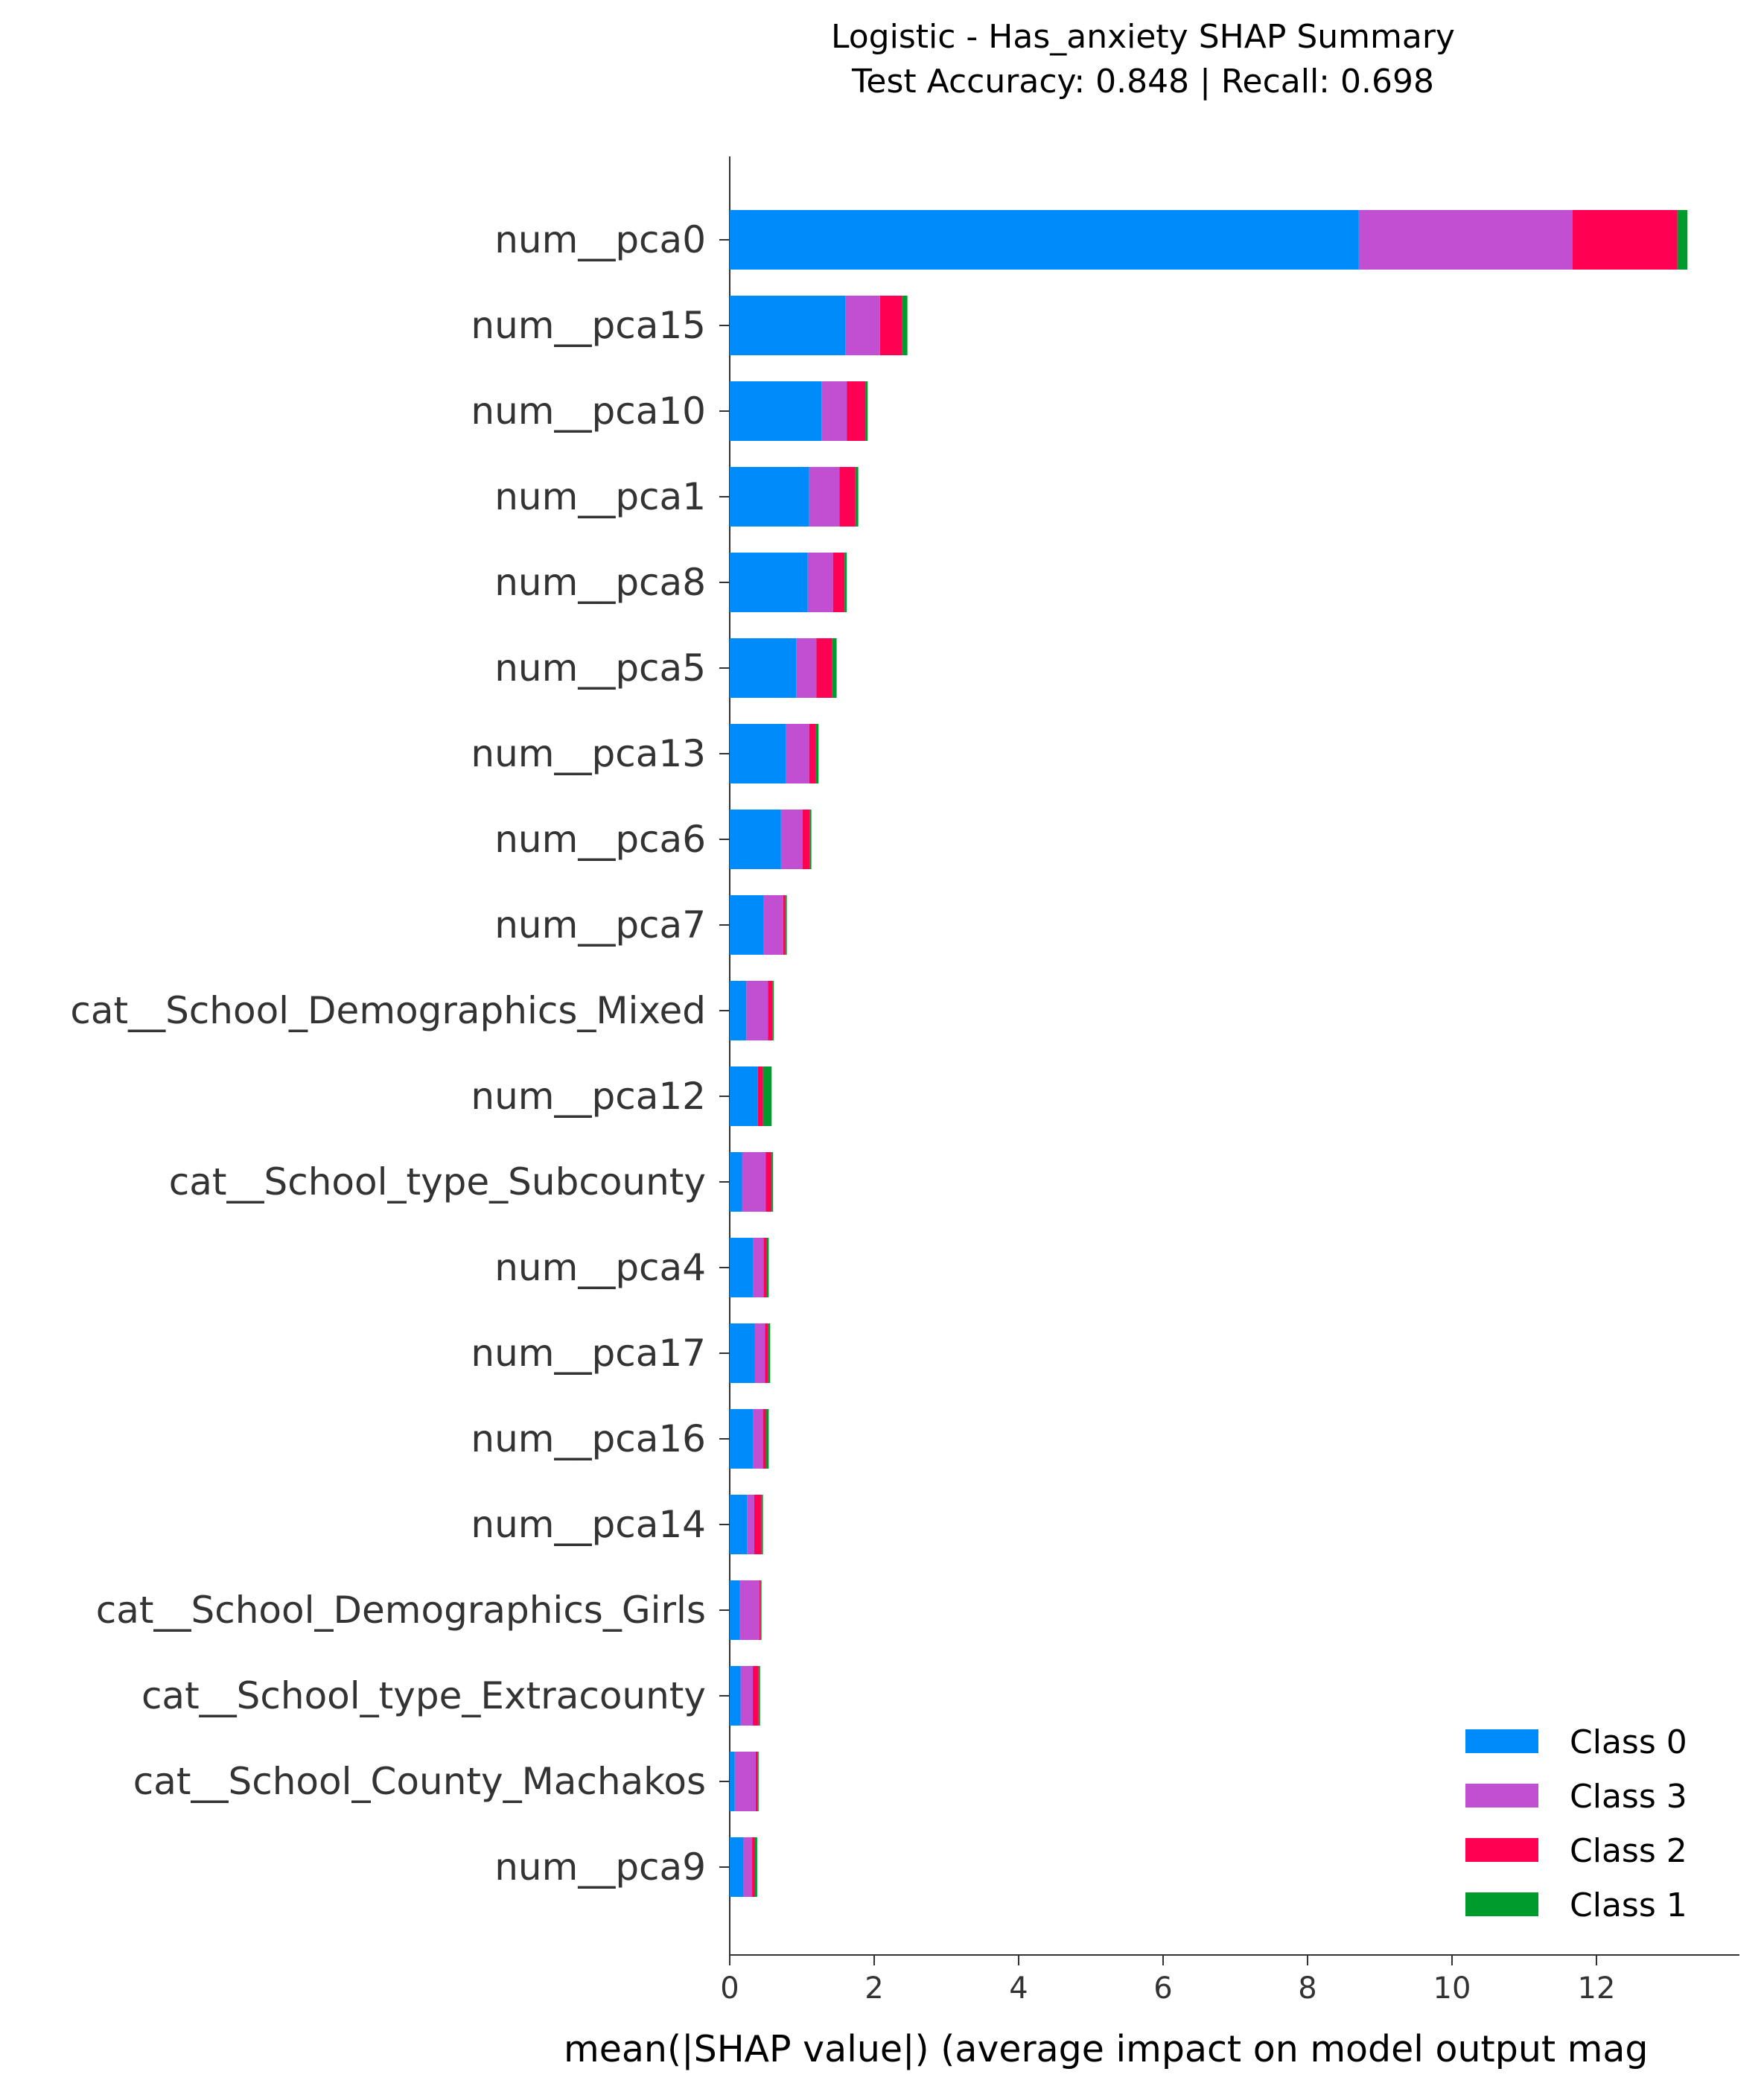  I want to click on legend: Class 0 Class 3 Class 2 Class 1, so click(1576, 1823).